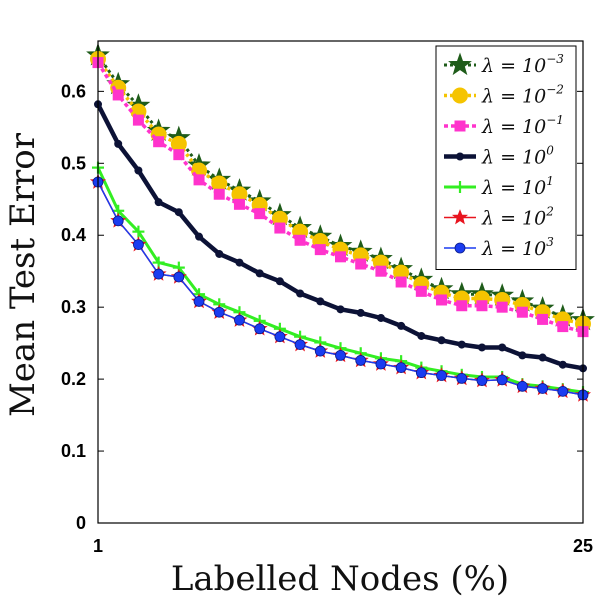 Image resolution: width=598 pixels, height=603 pixels. Describe the element at coordinates (583, 546) in the screenshot. I see `x-tick-label: 25` at that location.